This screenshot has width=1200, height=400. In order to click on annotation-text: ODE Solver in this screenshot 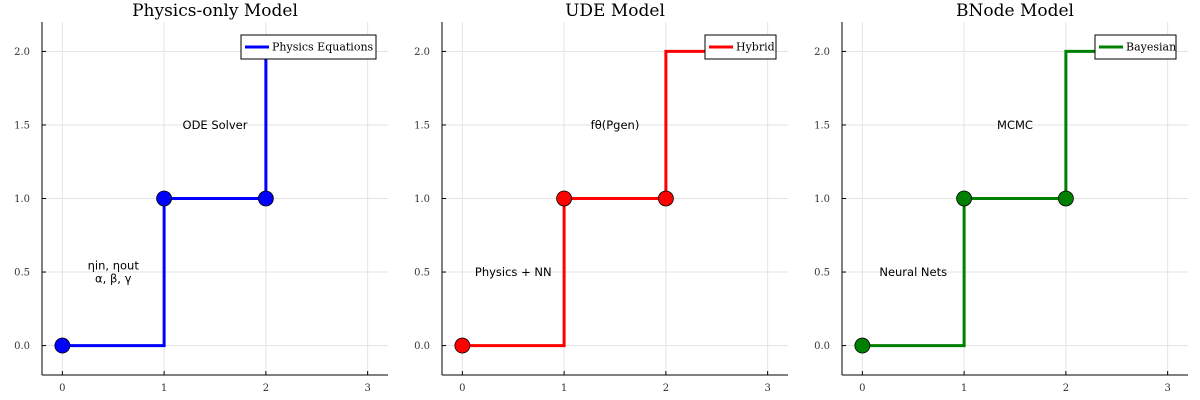, I will do `click(215, 125)`.